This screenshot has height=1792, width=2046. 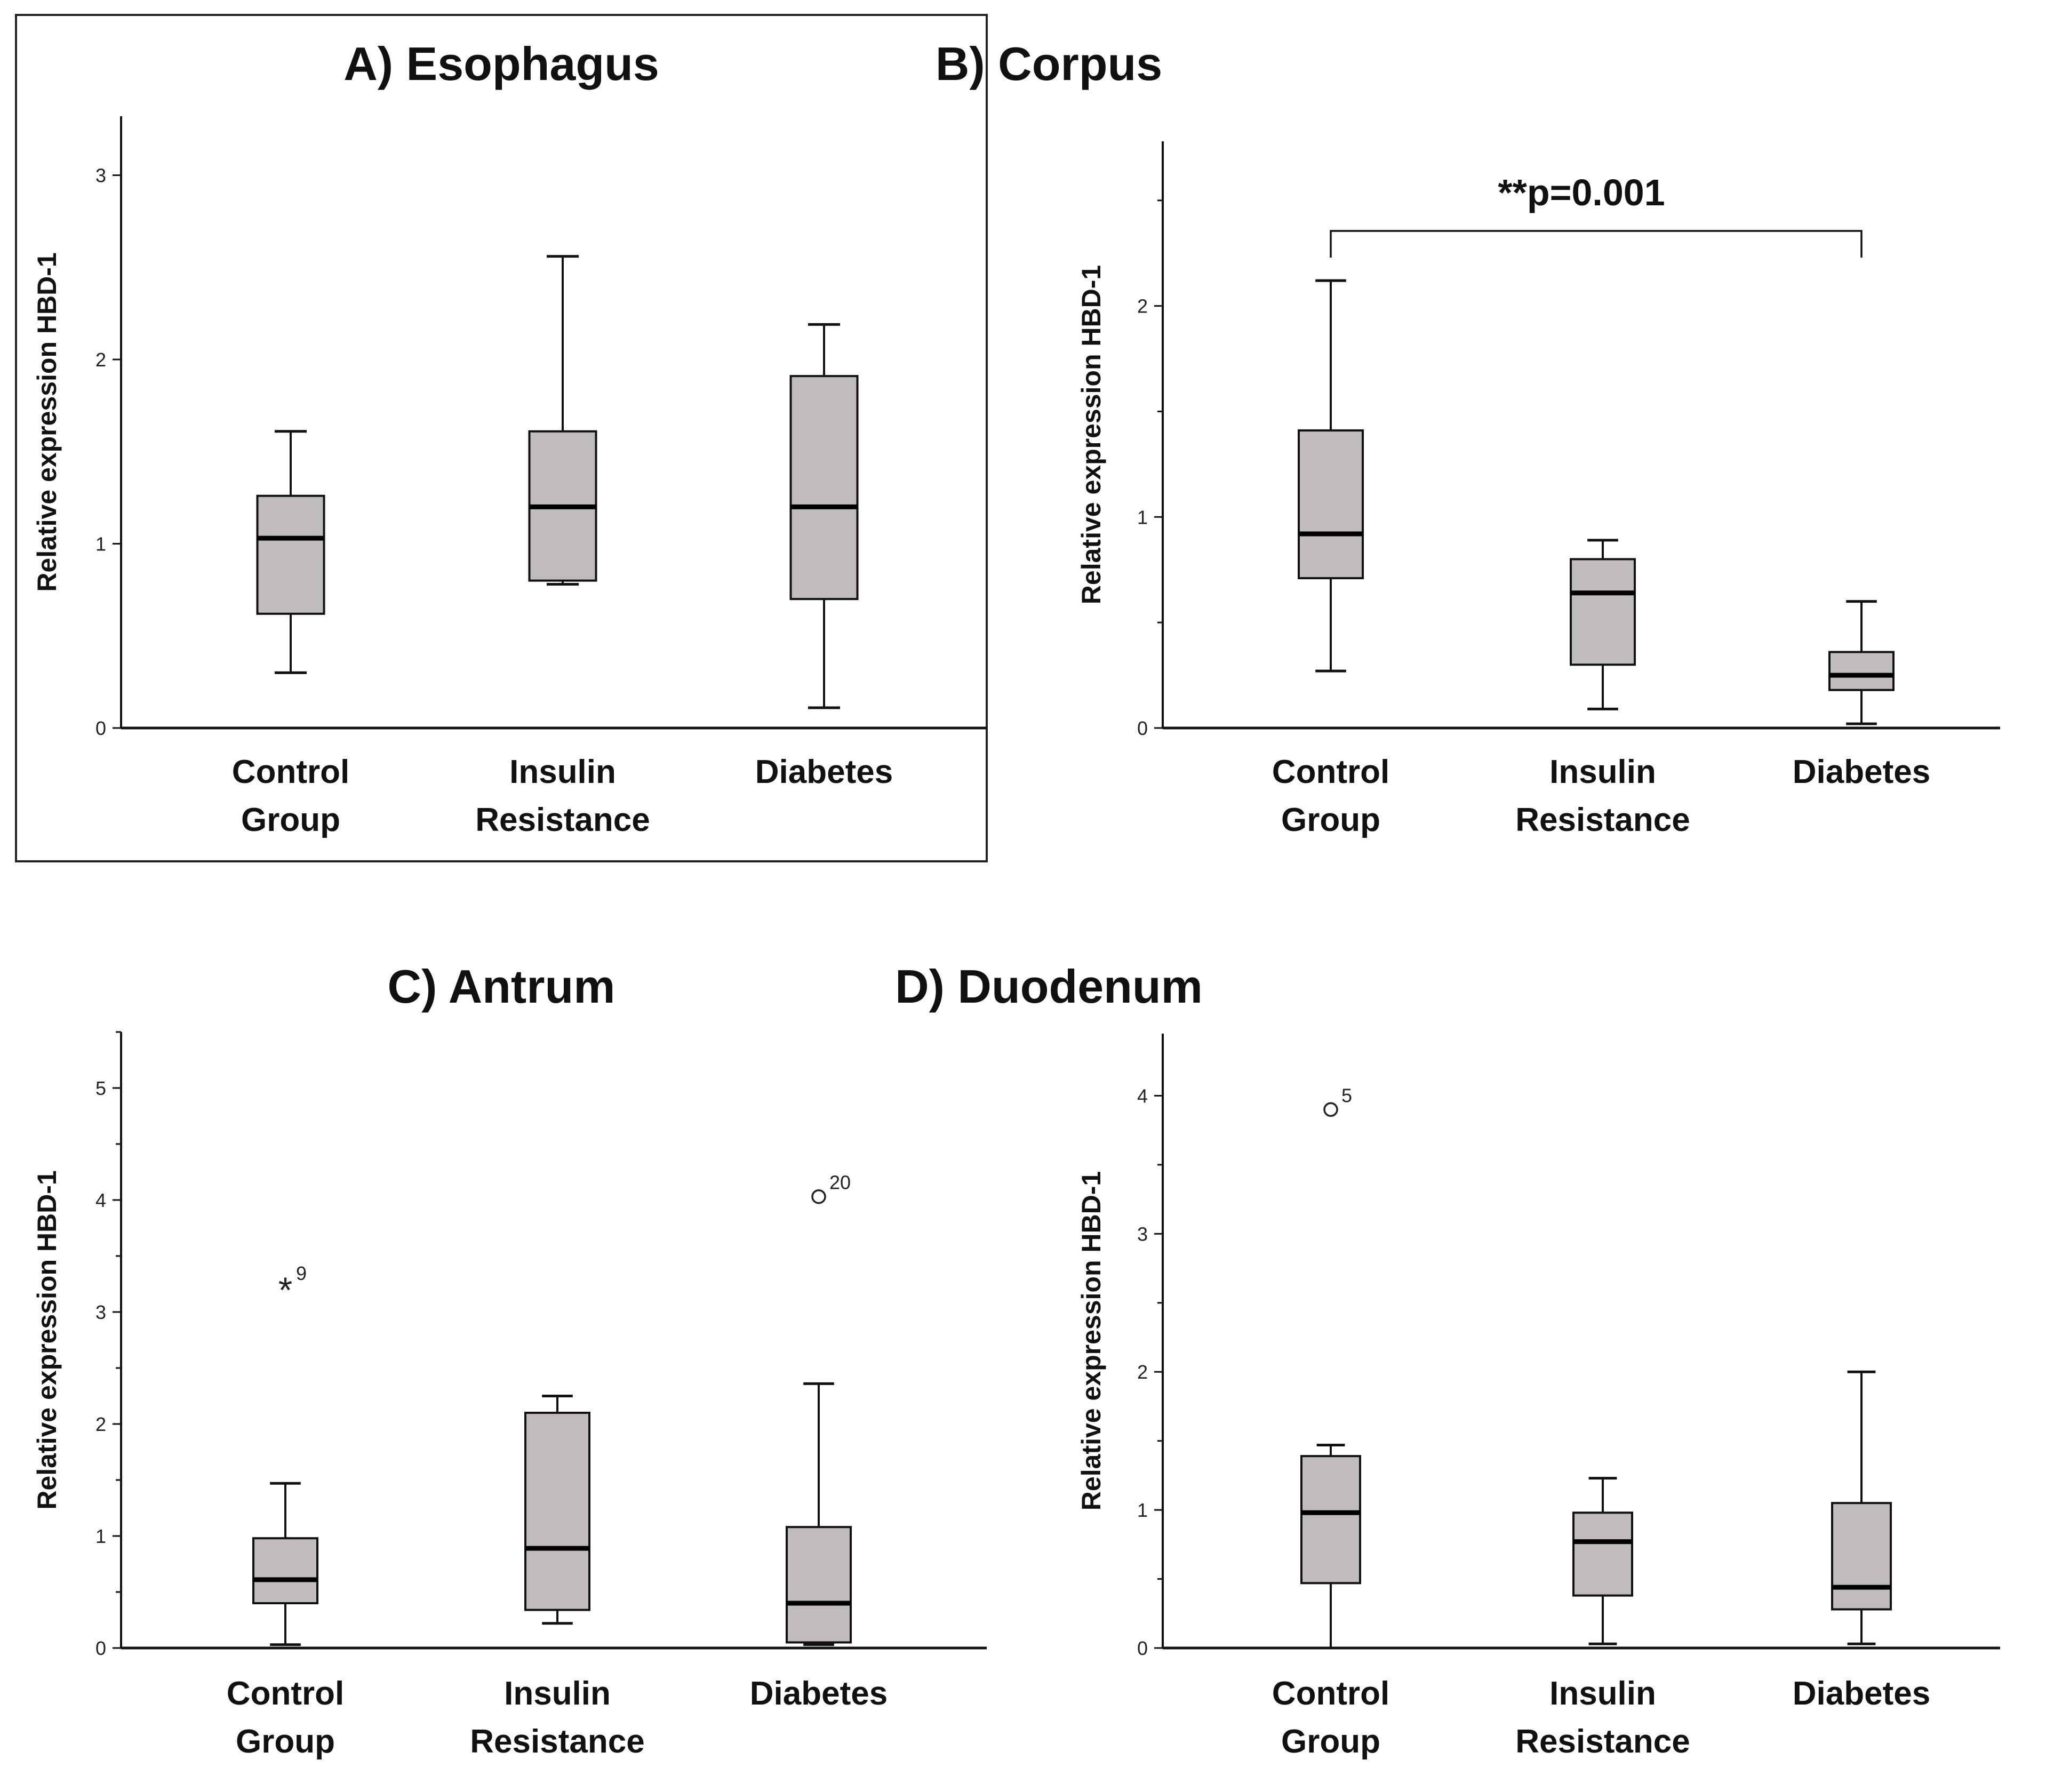 What do you see at coordinates (1049, 63) in the screenshot?
I see `chart-title: B) Corpus` at bounding box center [1049, 63].